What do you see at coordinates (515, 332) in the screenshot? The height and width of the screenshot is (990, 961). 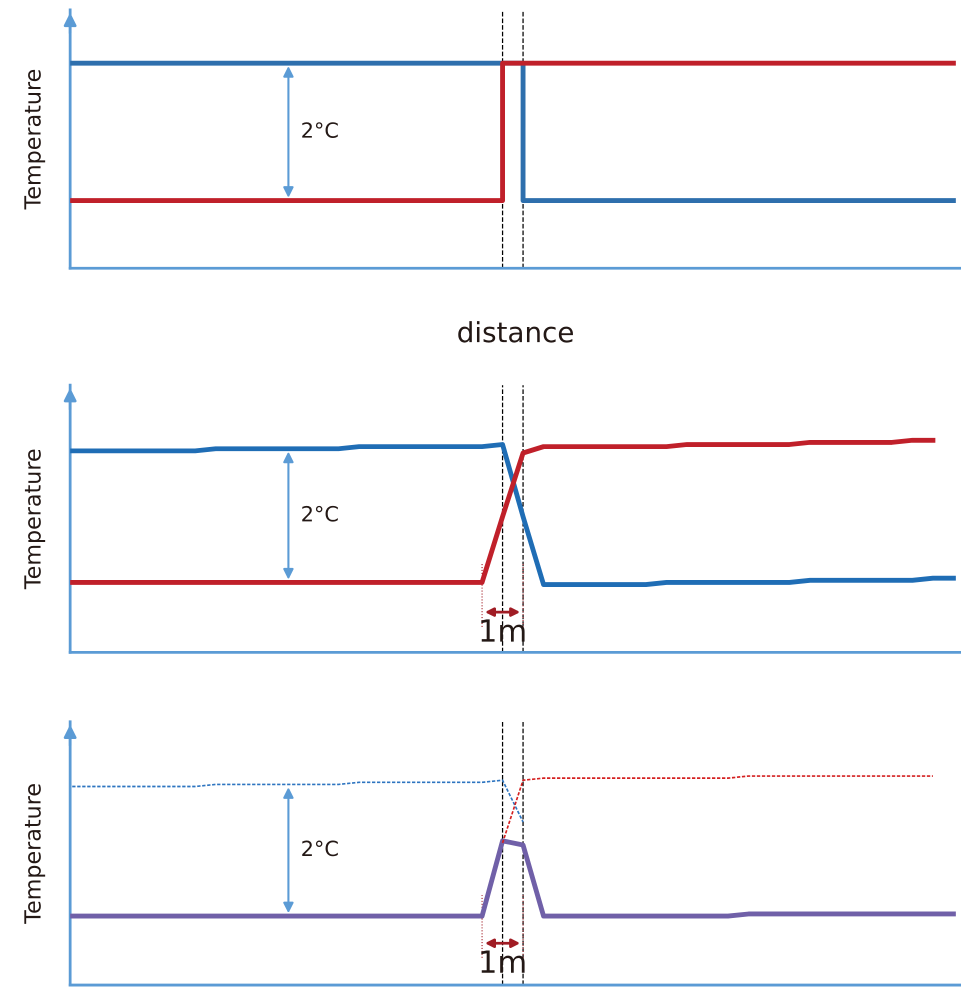 I see `x-axis-title: distance` at bounding box center [515, 332].